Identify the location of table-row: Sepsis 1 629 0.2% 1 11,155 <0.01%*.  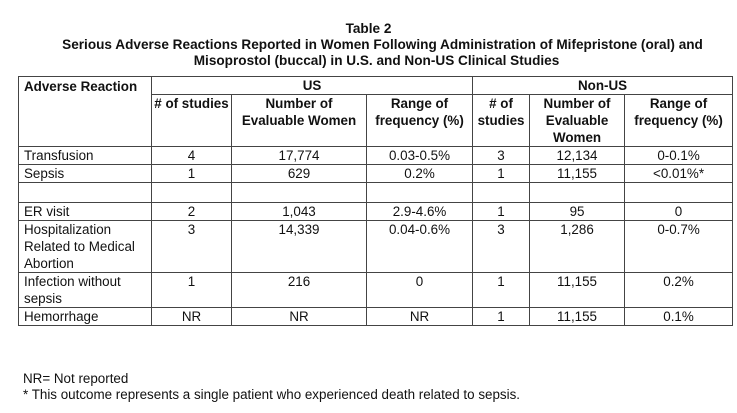
(376, 173).